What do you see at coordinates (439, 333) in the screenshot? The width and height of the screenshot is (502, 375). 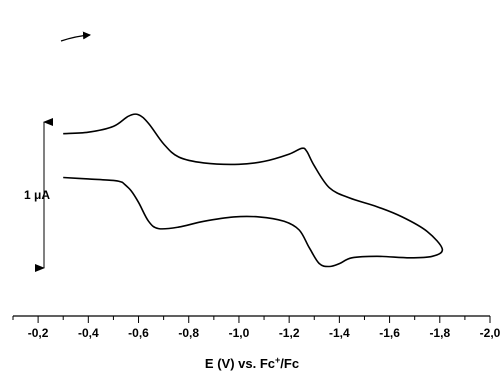 I see `x-tick-label: -1,8` at bounding box center [439, 333].